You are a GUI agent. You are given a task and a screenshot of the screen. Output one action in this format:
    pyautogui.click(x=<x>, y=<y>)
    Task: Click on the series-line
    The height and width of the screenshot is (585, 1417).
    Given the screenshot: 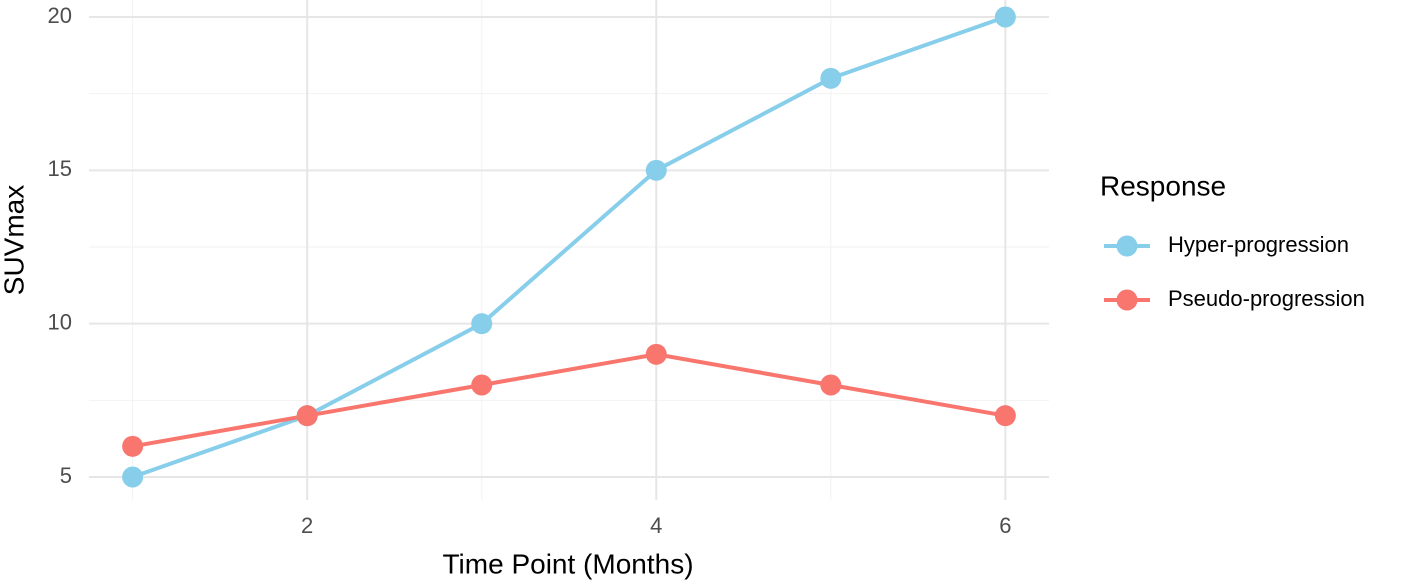 What is the action you would take?
    pyautogui.click(x=569, y=400)
    